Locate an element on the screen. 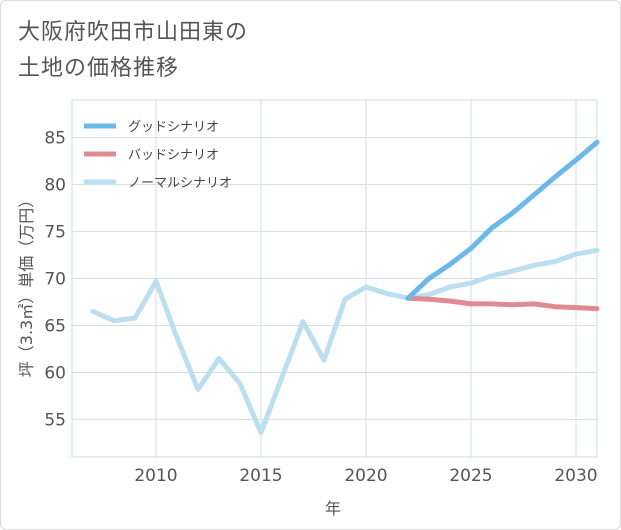 The height and width of the screenshot is (530, 621). x-axis-title: 年 is located at coordinates (333, 508).